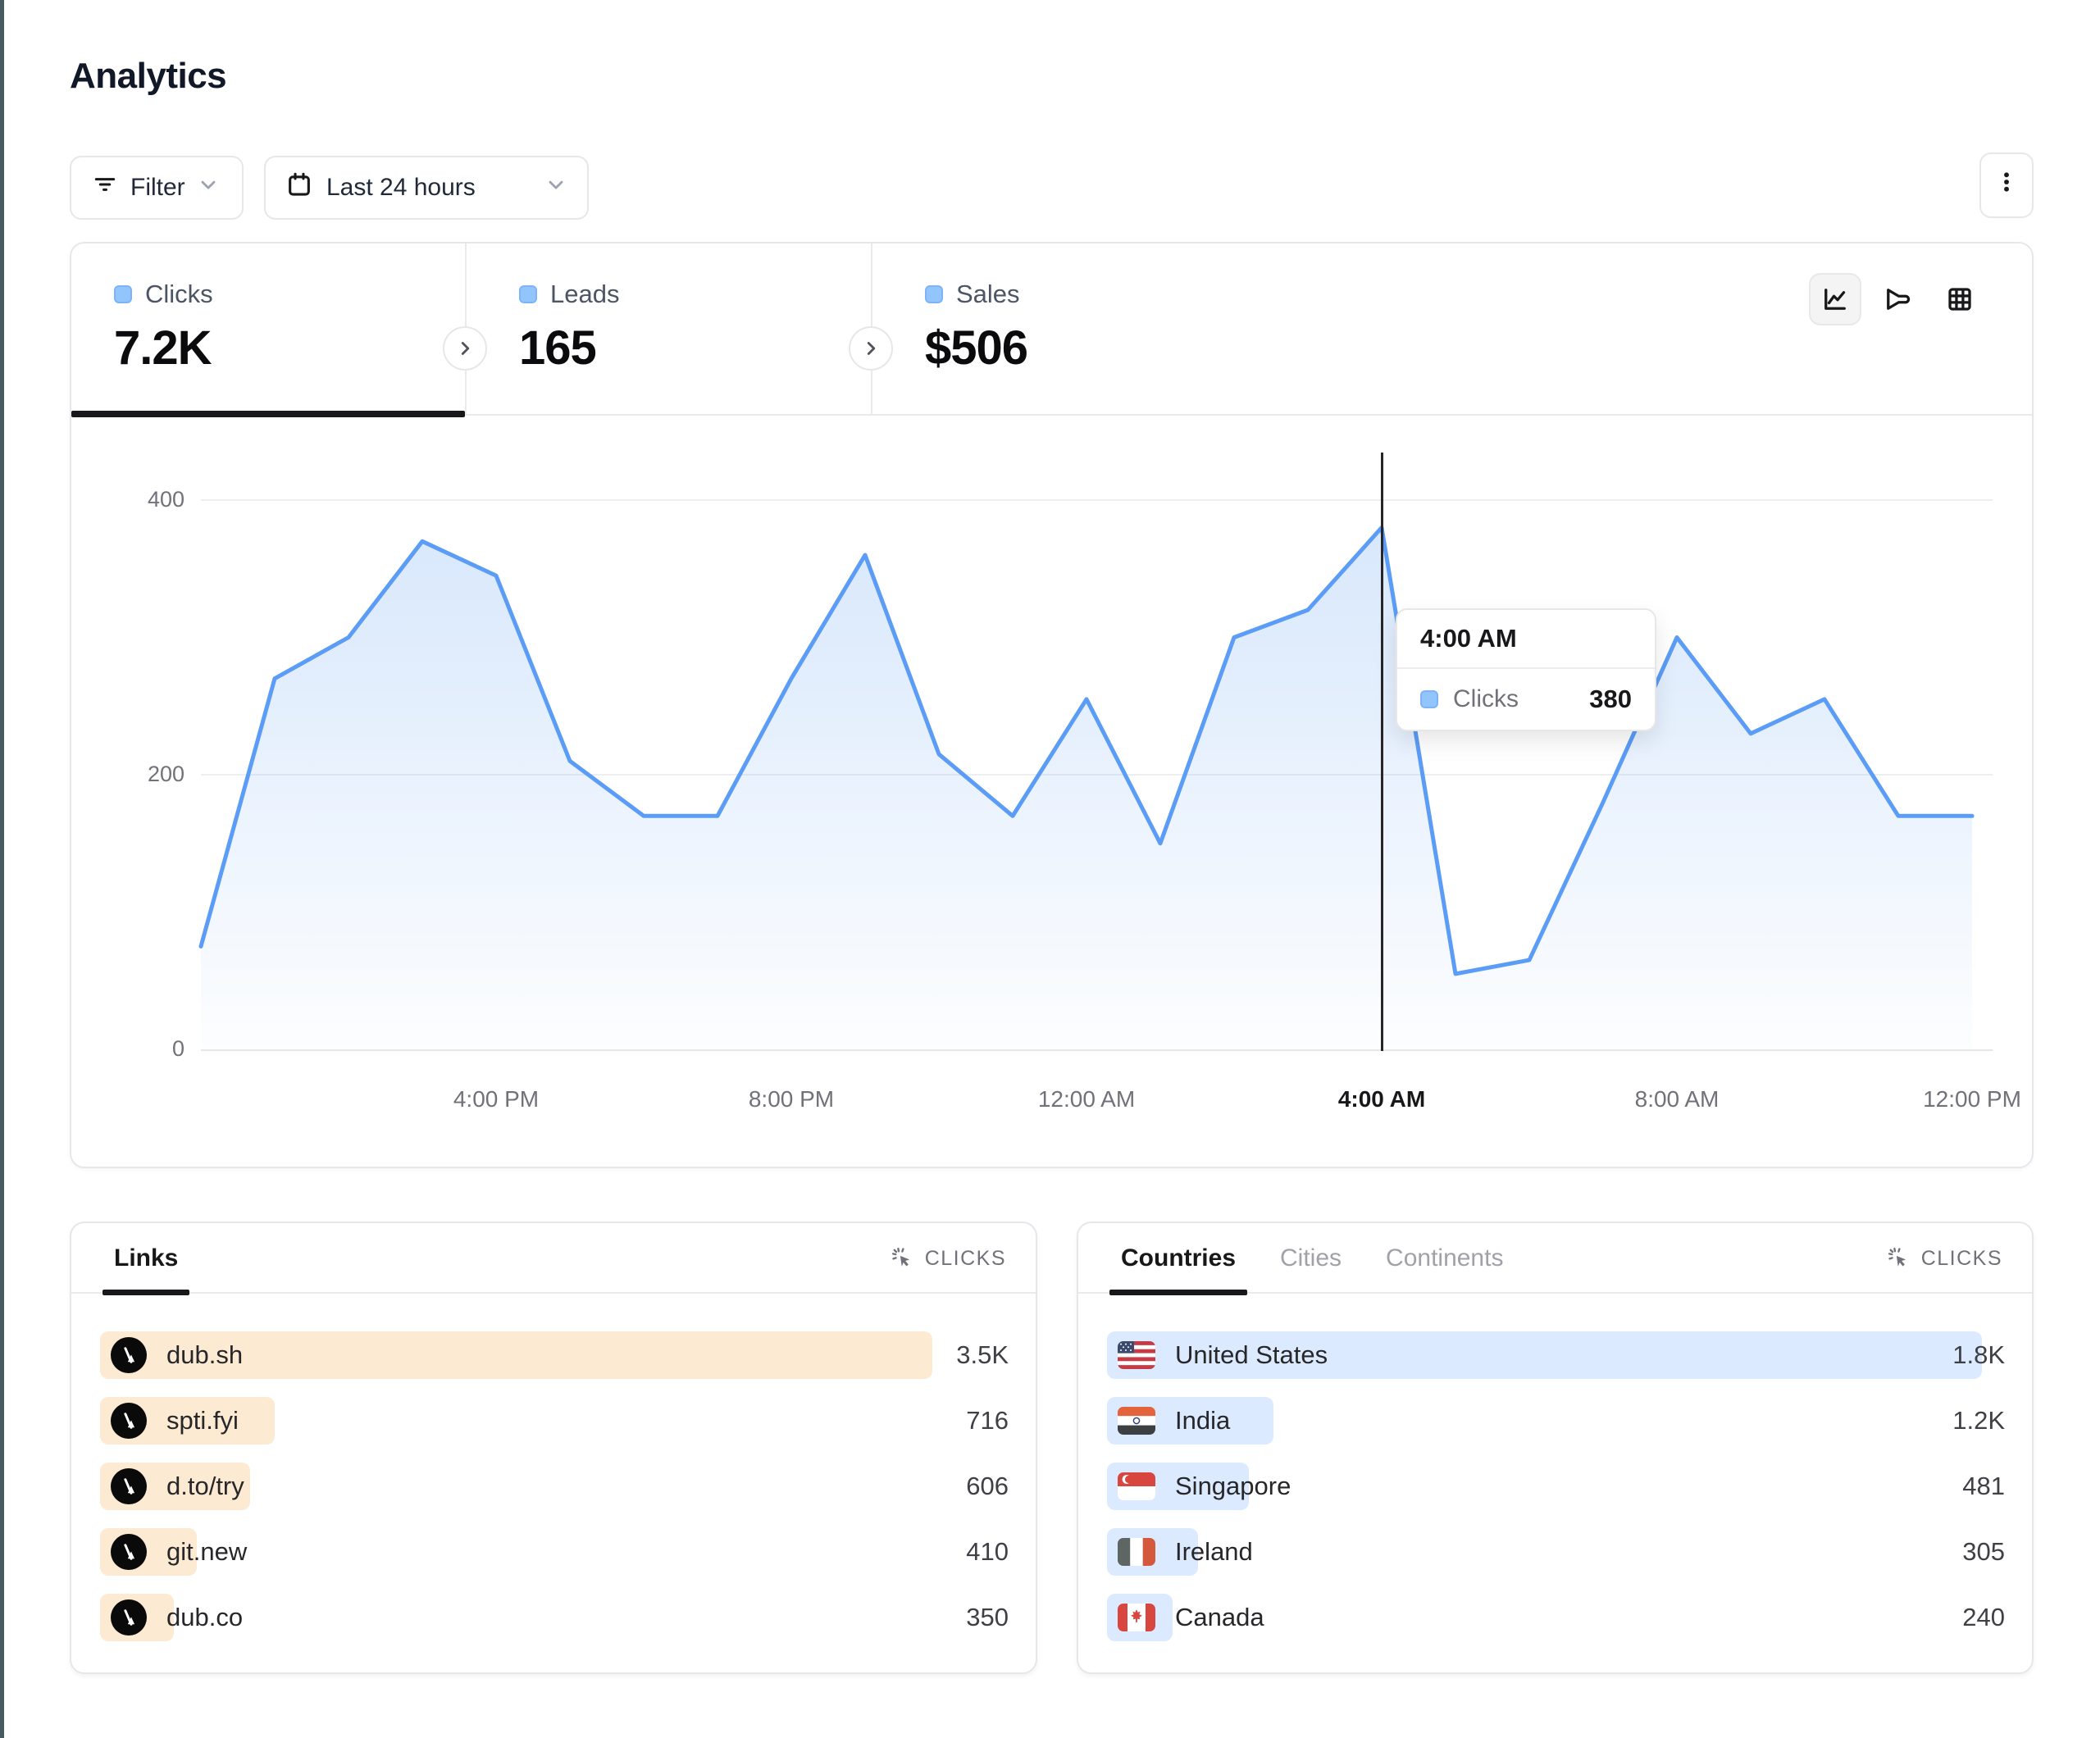  What do you see at coordinates (976, 348) in the screenshot?
I see `sales-tab-value: $506` at bounding box center [976, 348].